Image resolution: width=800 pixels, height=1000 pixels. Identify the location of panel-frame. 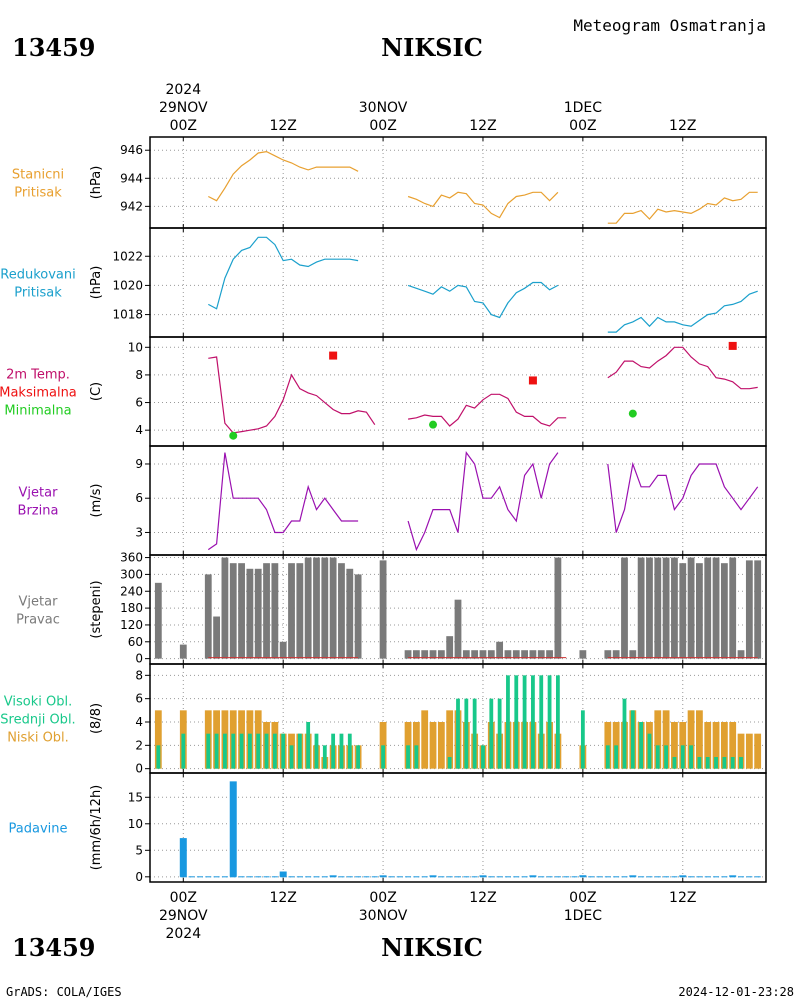
(458, 391).